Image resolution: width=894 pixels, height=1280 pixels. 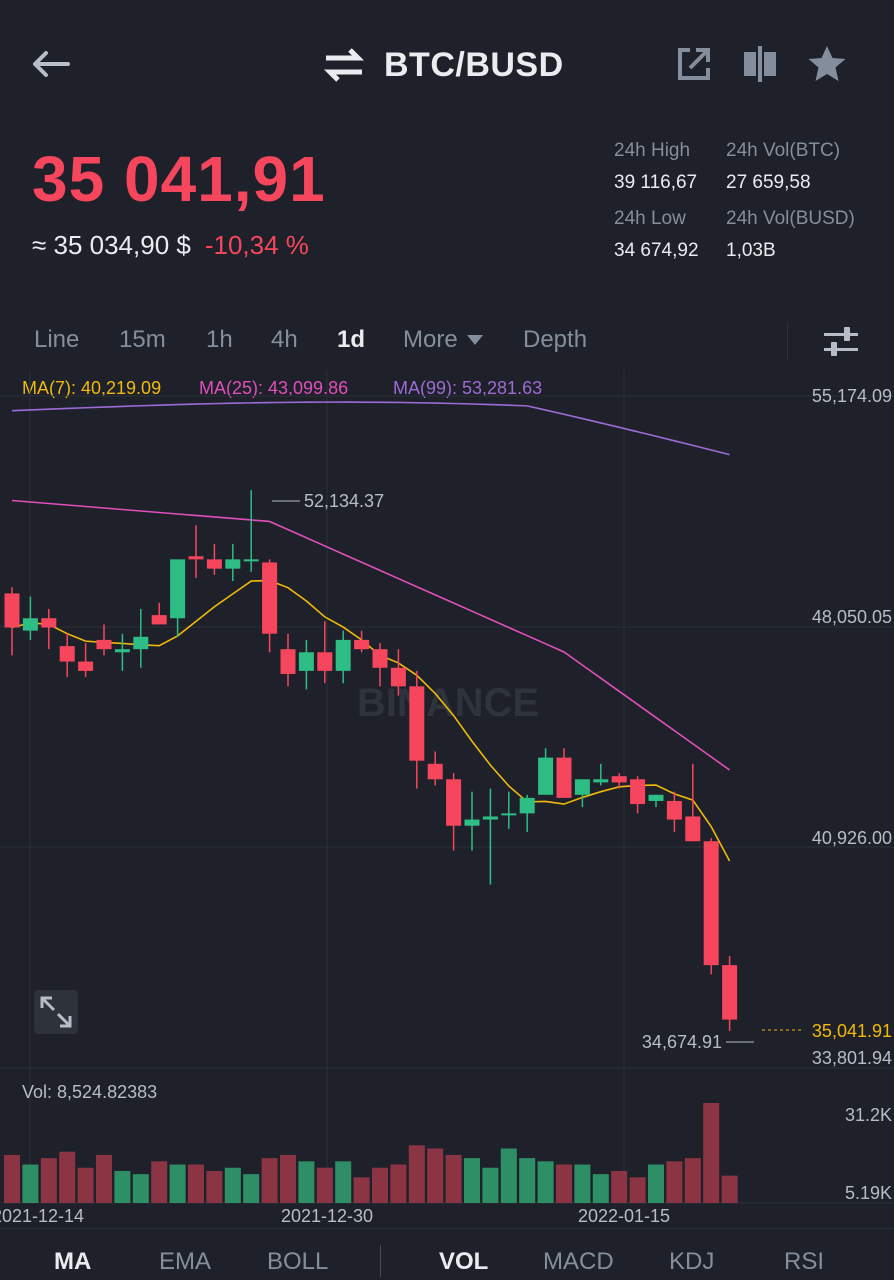 I want to click on vol-busd-label: 24h Vol(BUSD), so click(x=790, y=218).